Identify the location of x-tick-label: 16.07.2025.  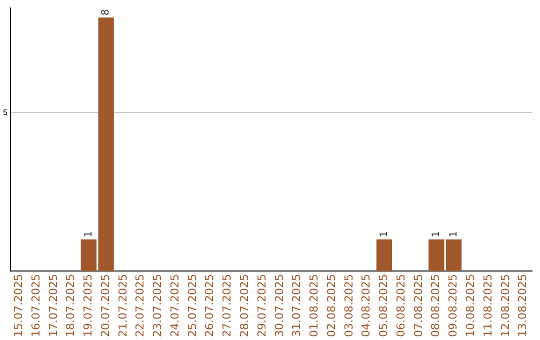
(35, 306).